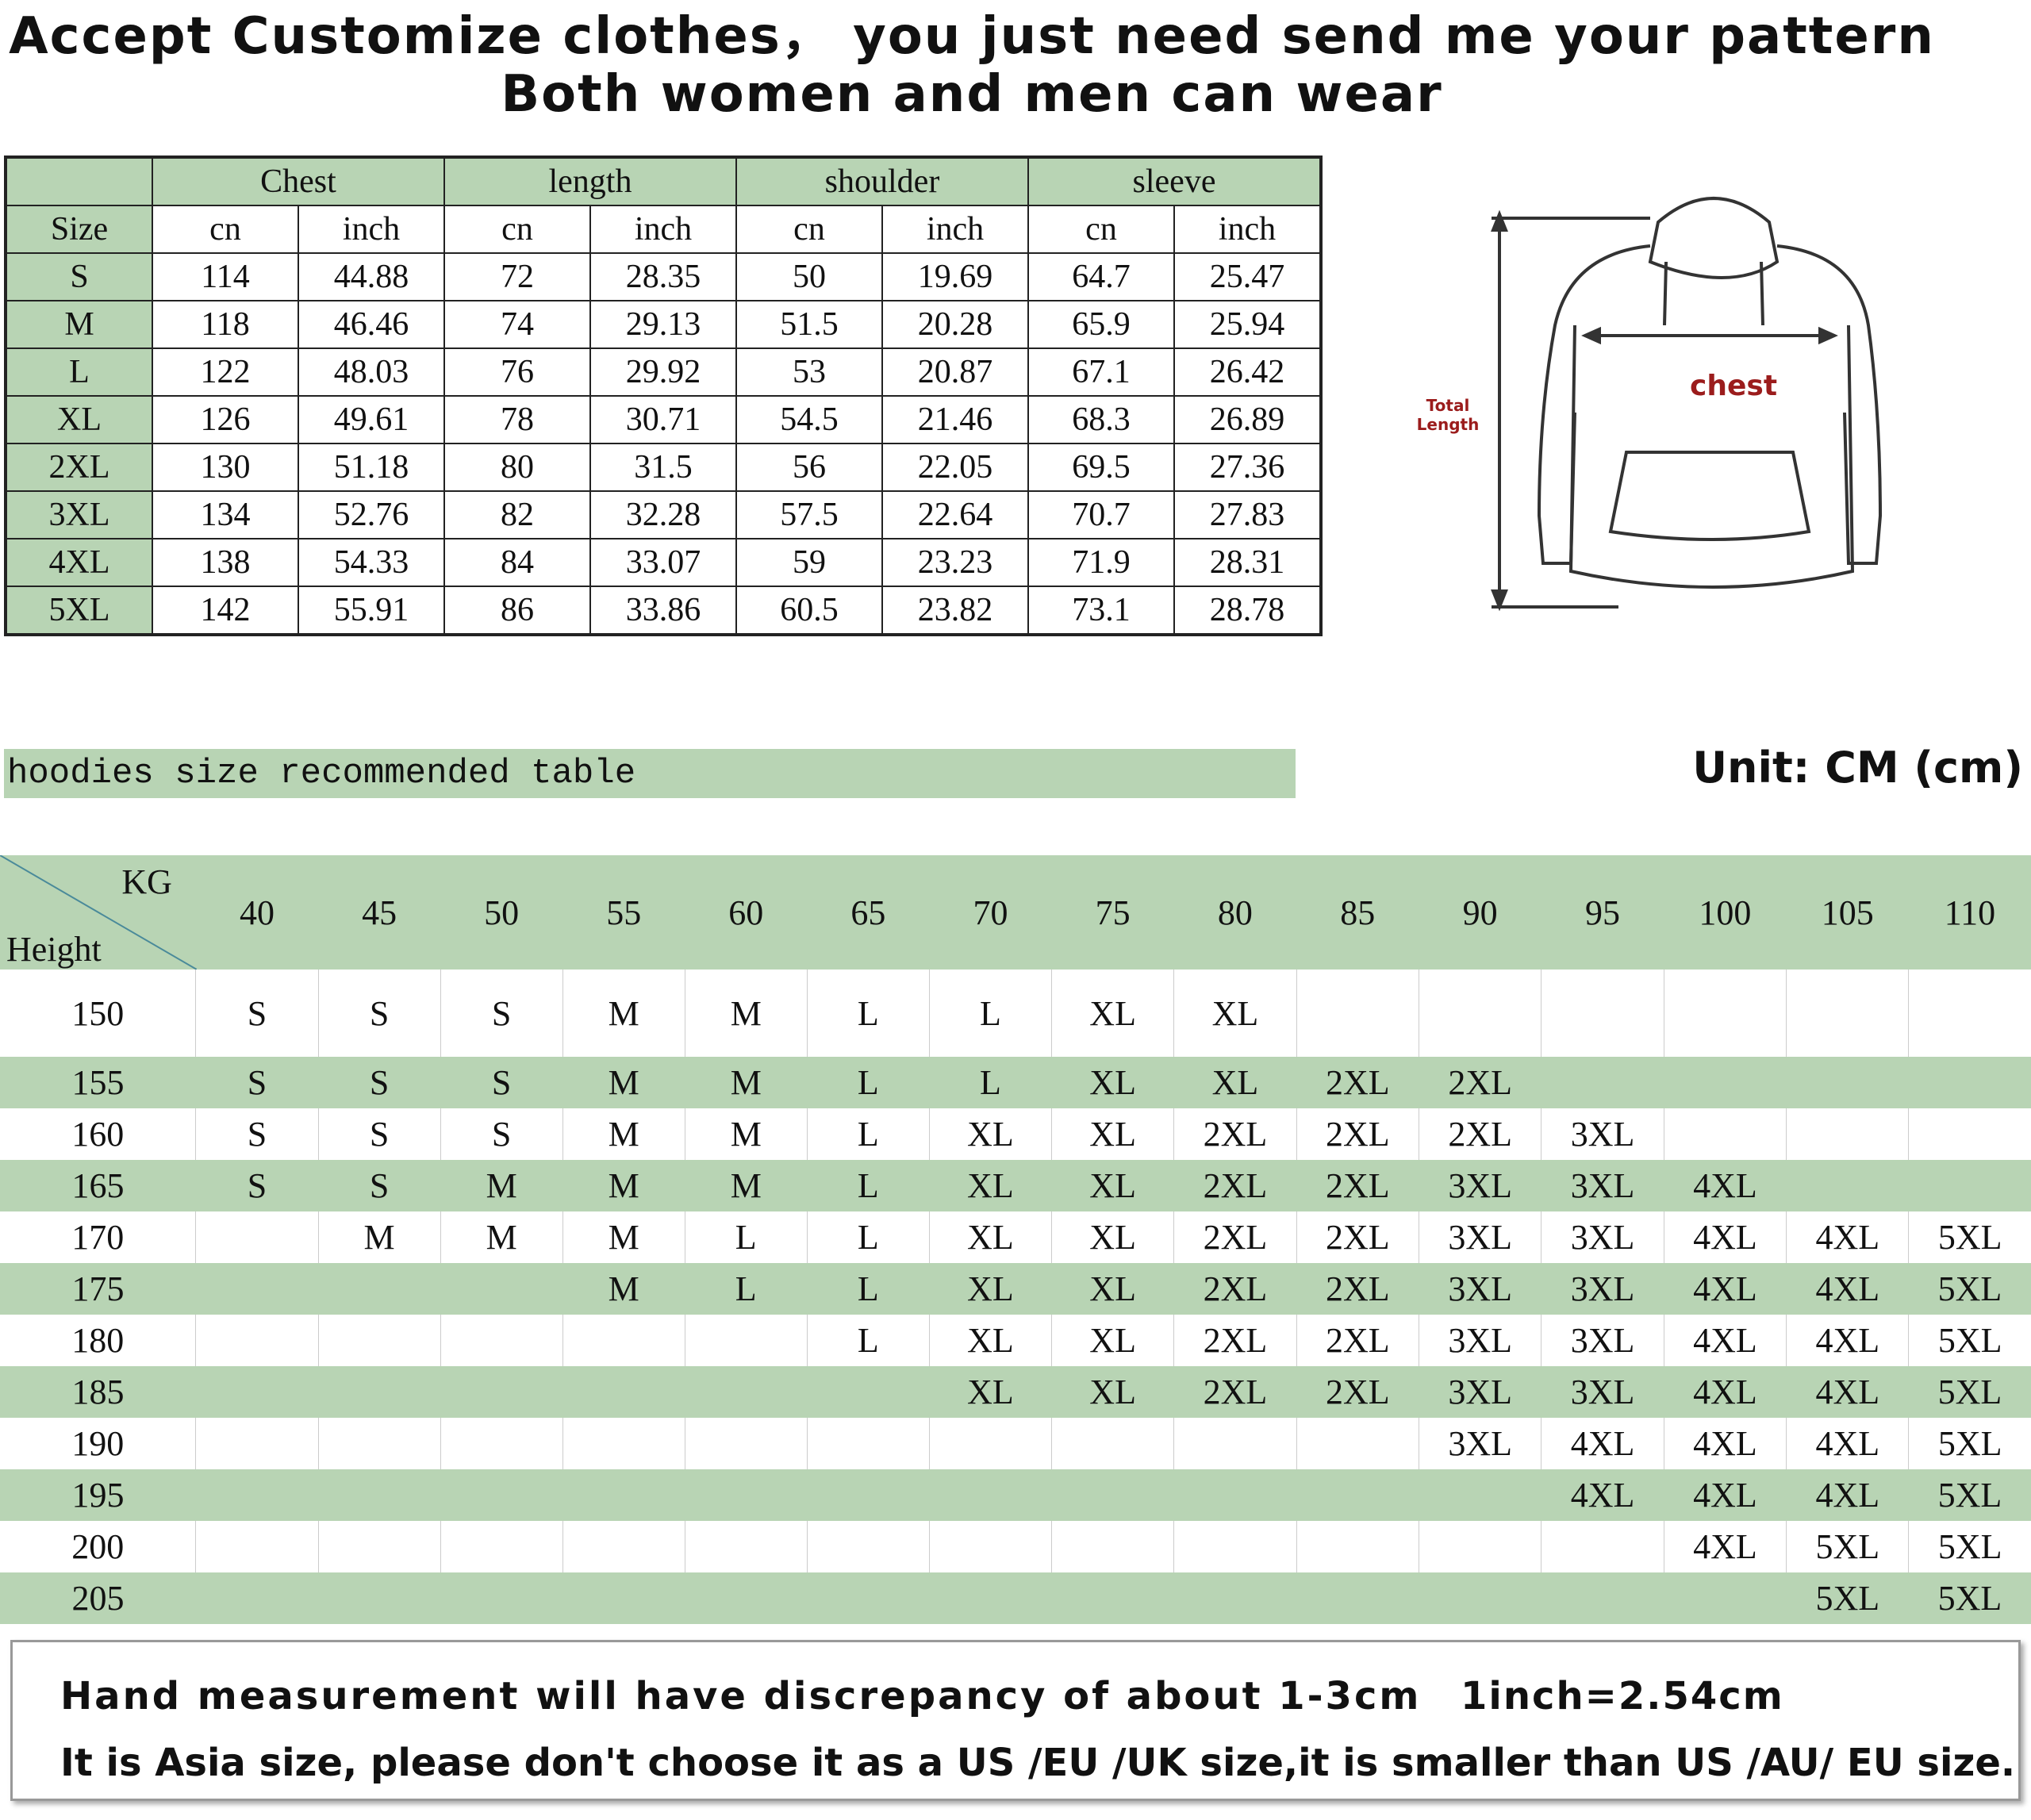 The width and height of the screenshot is (2031, 1820). I want to click on measure-cell: 44.88, so click(371, 276).